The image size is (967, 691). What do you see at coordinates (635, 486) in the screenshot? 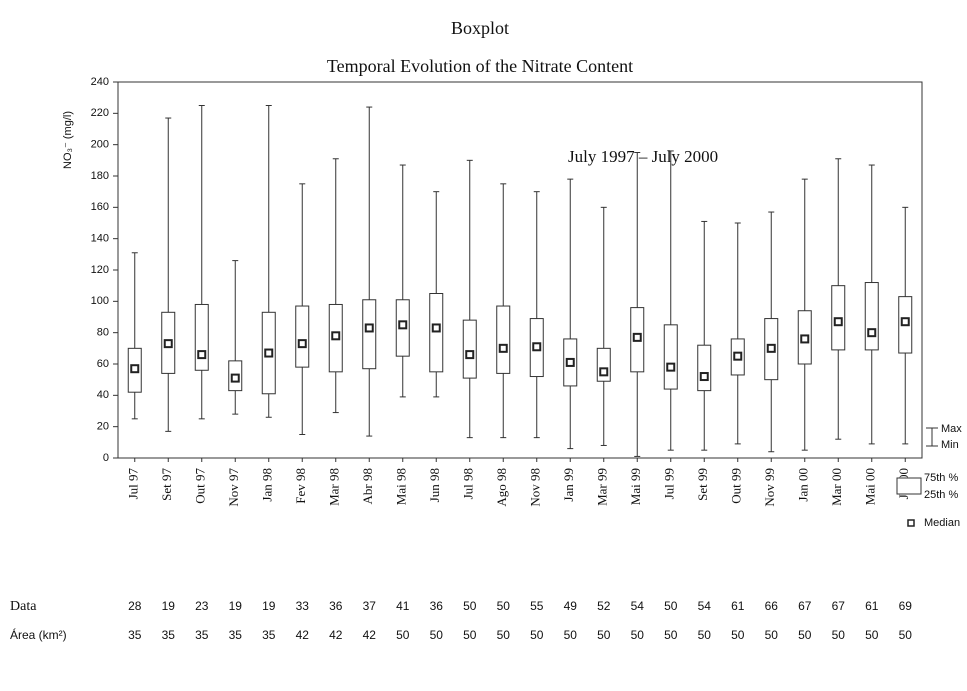
I see `x-tick-label: Mai 99` at bounding box center [635, 486].